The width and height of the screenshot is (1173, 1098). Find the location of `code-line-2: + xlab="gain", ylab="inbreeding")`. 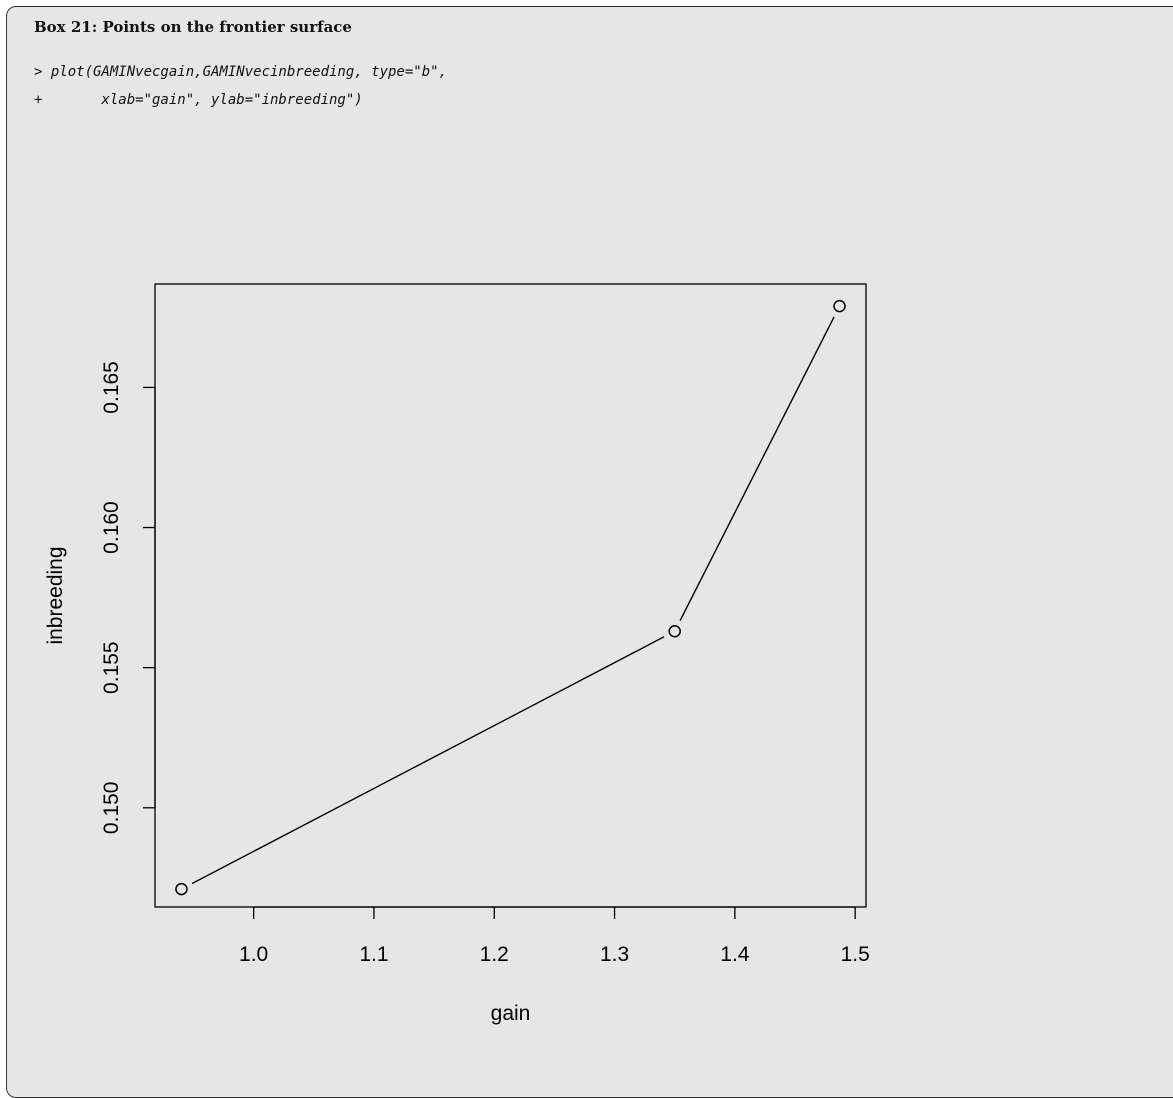

code-line-2: + xlab="gain", ylab="inbreeding") is located at coordinates (198, 100).